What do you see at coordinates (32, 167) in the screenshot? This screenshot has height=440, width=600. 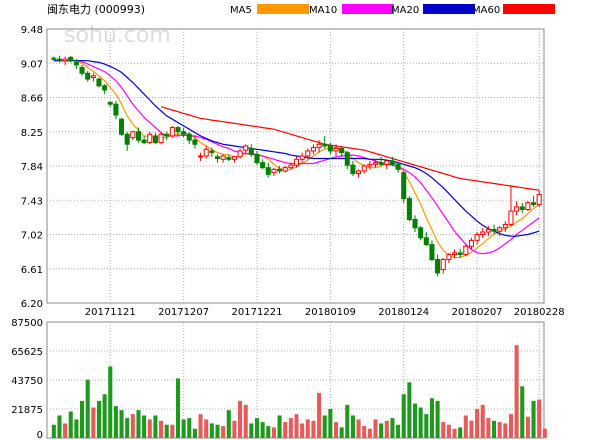 I see `price-axis: 9.48 9.07 8.66 8.25 7.84 7.43 7.02 6.61 6.20` at bounding box center [32, 167].